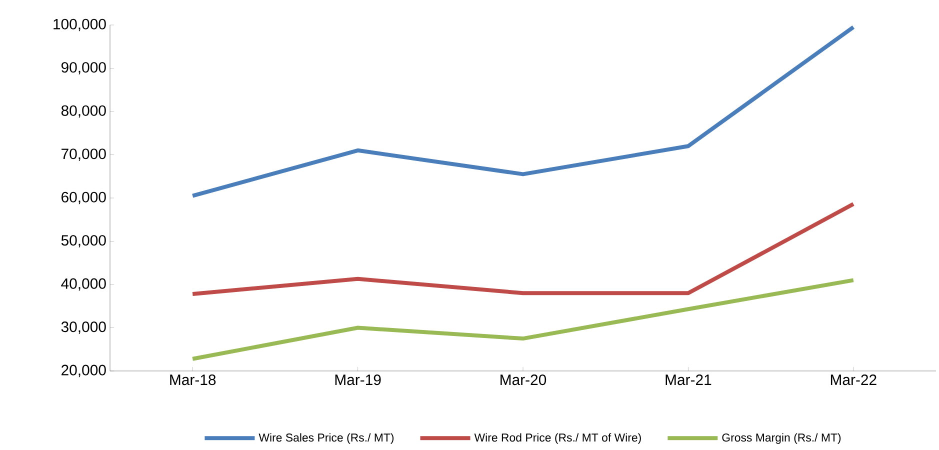 Image resolution: width=939 pixels, height=450 pixels. What do you see at coordinates (80, 25) in the screenshot?
I see `y-tick-label: 100,000` at bounding box center [80, 25].